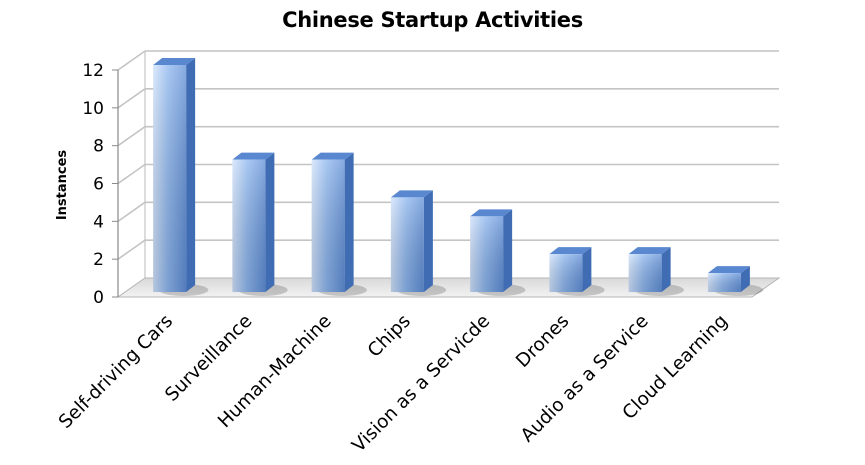 The width and height of the screenshot is (865, 465). What do you see at coordinates (93, 71) in the screenshot?
I see `y-tick-label: 12` at bounding box center [93, 71].